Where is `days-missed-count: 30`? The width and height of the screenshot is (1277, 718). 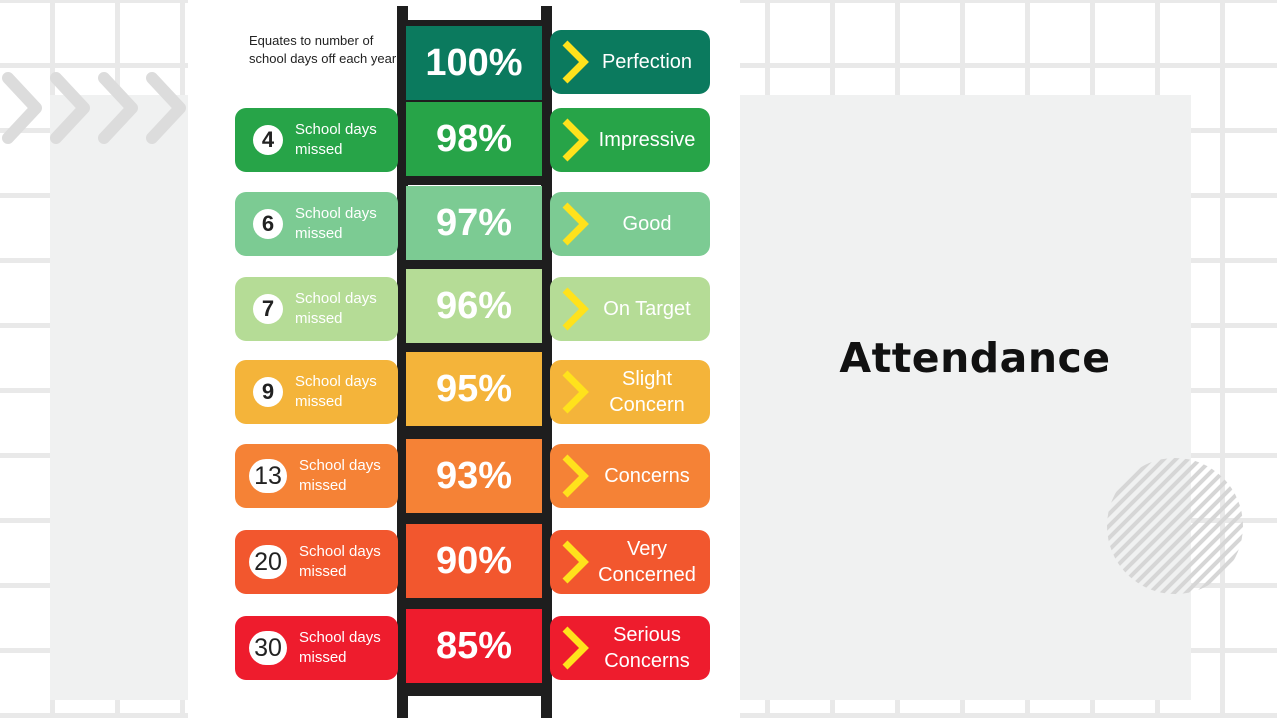
days-missed-count: 30 is located at coordinates (268, 648).